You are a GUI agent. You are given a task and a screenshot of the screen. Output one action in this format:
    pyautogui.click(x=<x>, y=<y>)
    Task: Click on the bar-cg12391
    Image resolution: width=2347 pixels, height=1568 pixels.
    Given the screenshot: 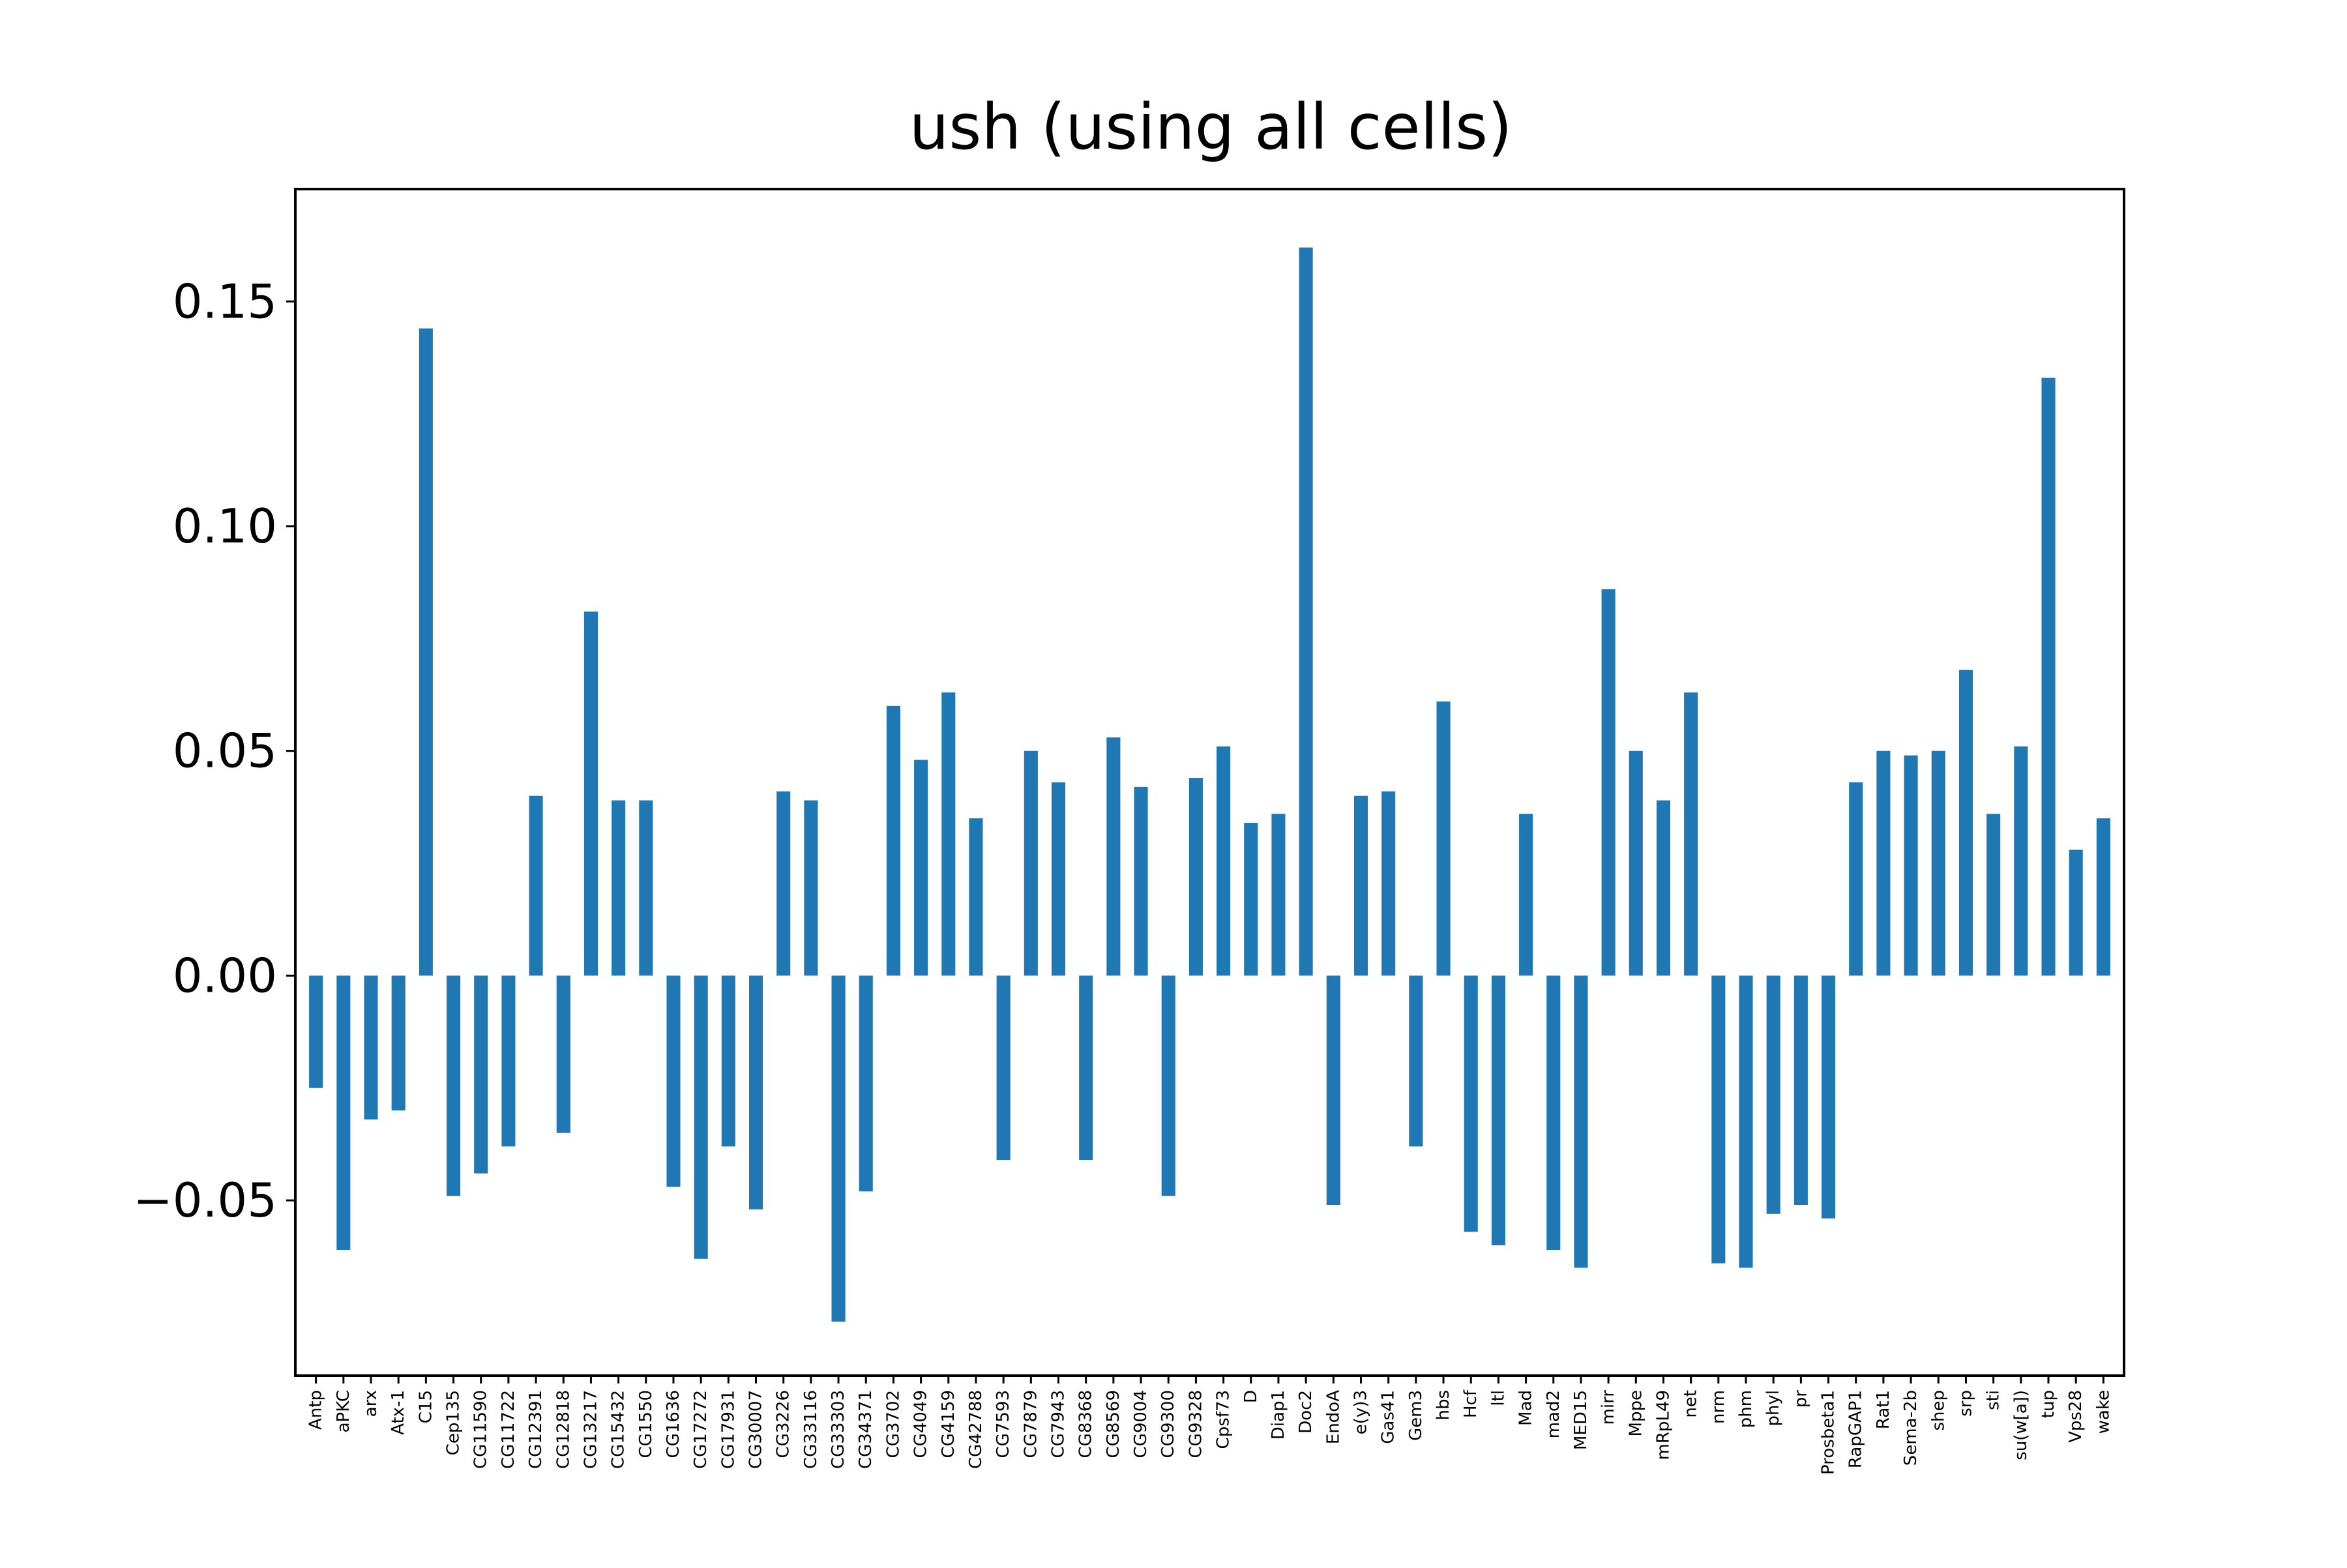 What is the action you would take?
    pyautogui.click(x=536, y=886)
    